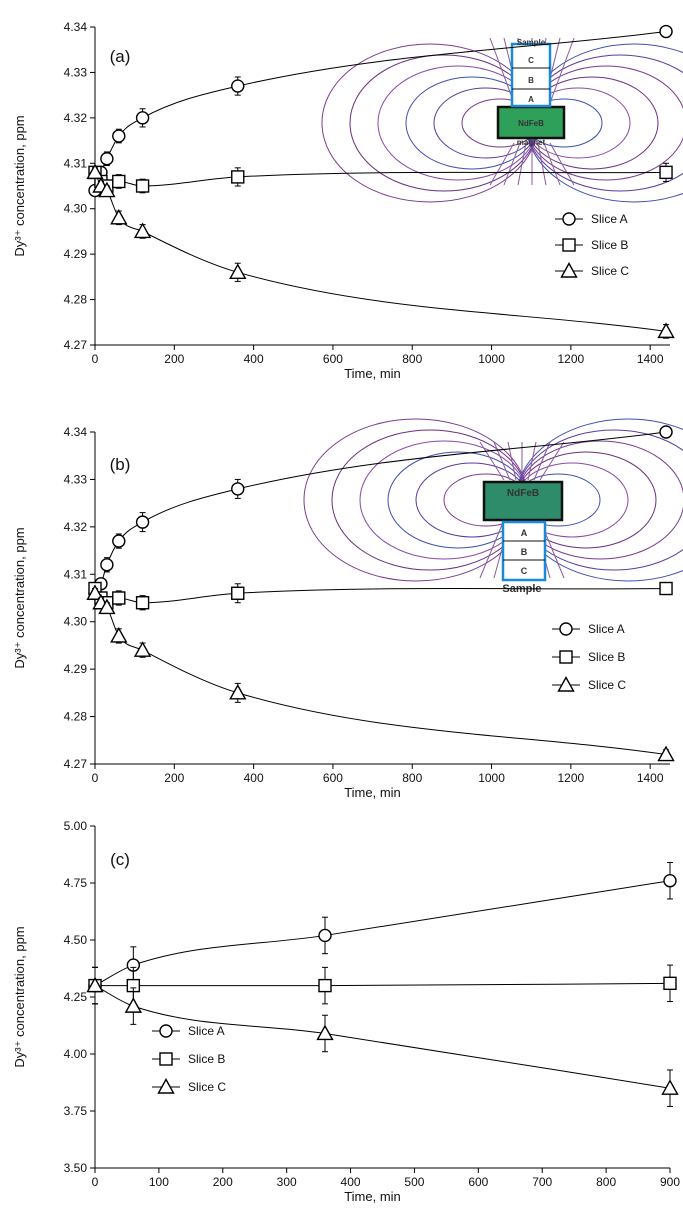 The image size is (683, 1211). What do you see at coordinates (76, 479) in the screenshot?
I see `y-tick-label: 4.33` at bounding box center [76, 479].